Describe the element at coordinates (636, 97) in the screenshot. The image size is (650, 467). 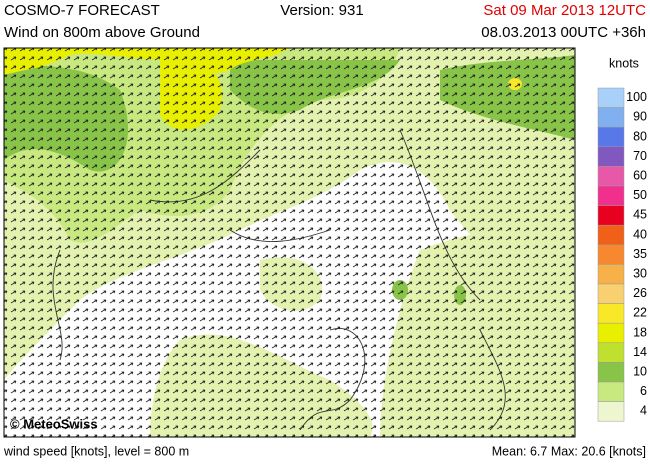
I see `legend-label: 100` at that location.